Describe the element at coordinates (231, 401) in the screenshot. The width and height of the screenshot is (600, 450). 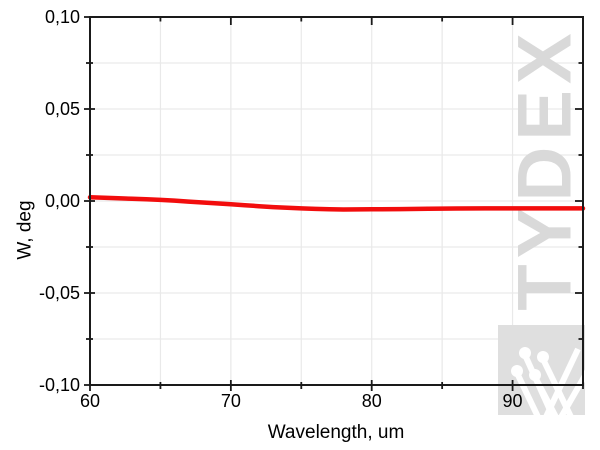
I see `x-tick-label: 70` at that location.